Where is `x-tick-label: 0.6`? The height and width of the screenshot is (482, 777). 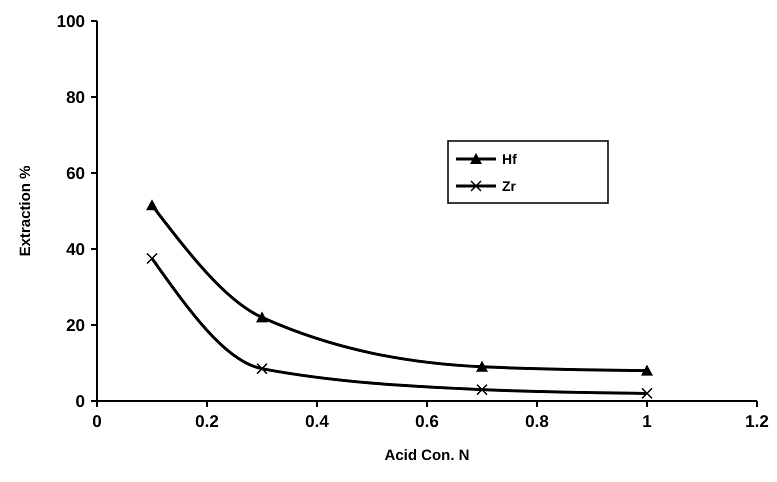 x-tick-label: 0.6 is located at coordinates (427, 421).